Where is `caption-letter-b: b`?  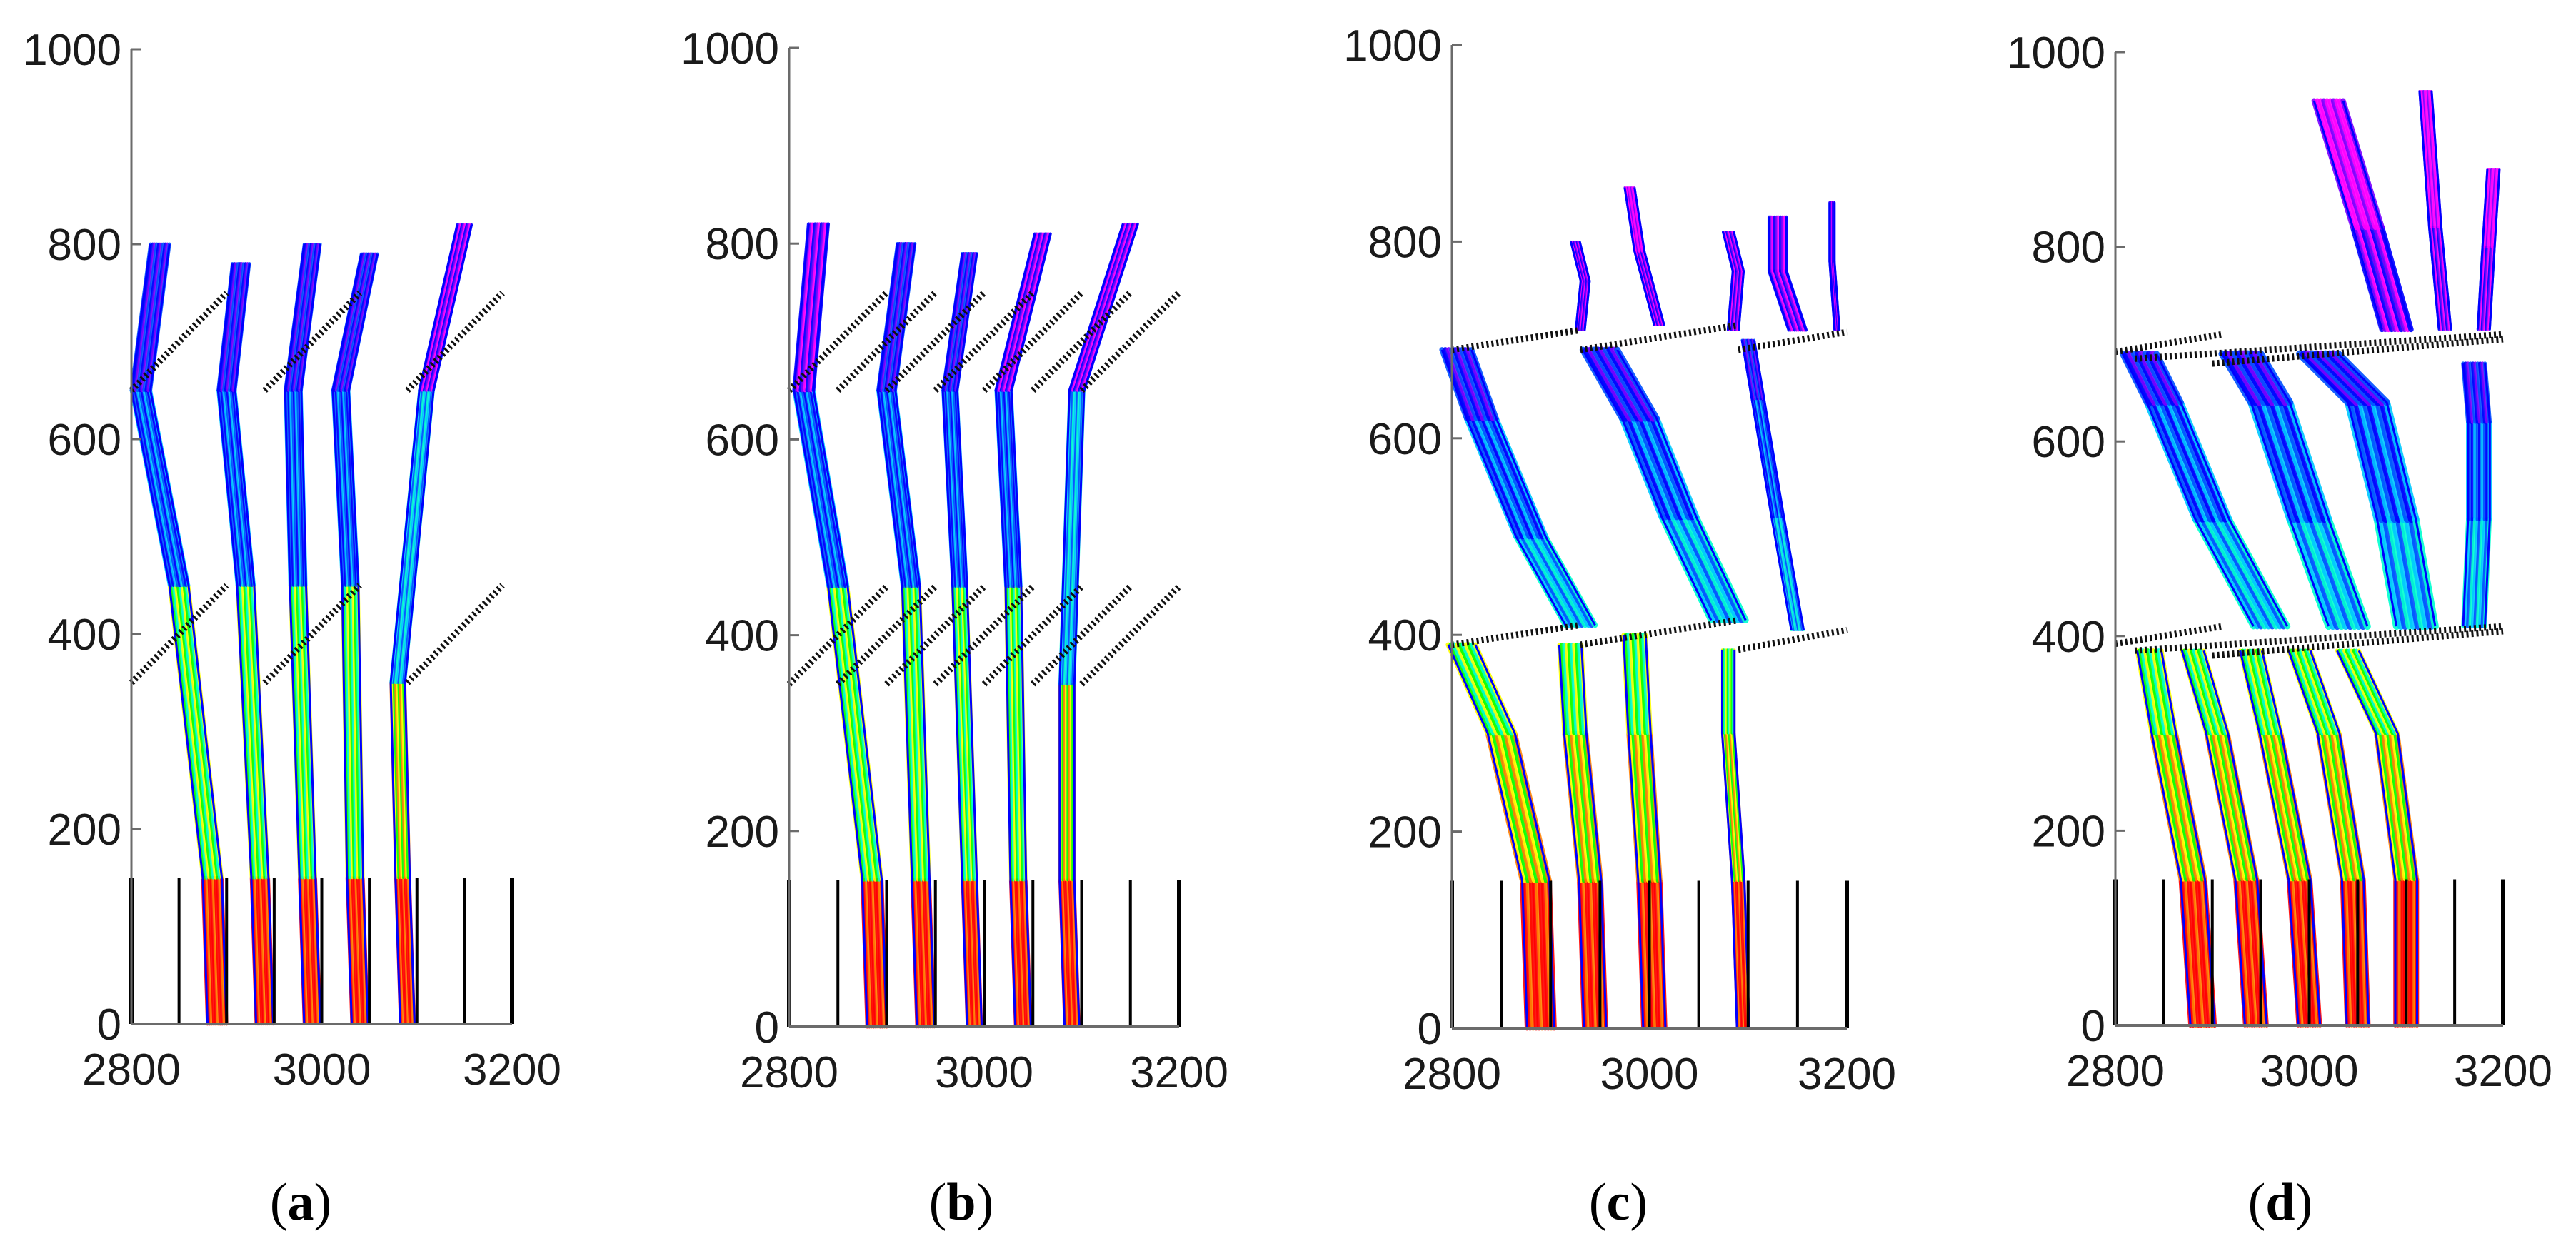
caption-letter-b: b is located at coordinates (961, 1202).